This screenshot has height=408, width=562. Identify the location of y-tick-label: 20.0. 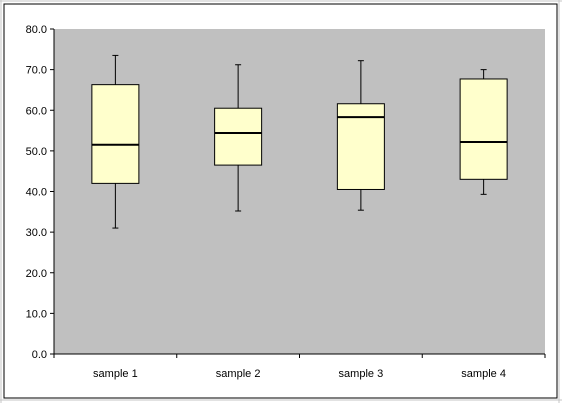
(36, 274).